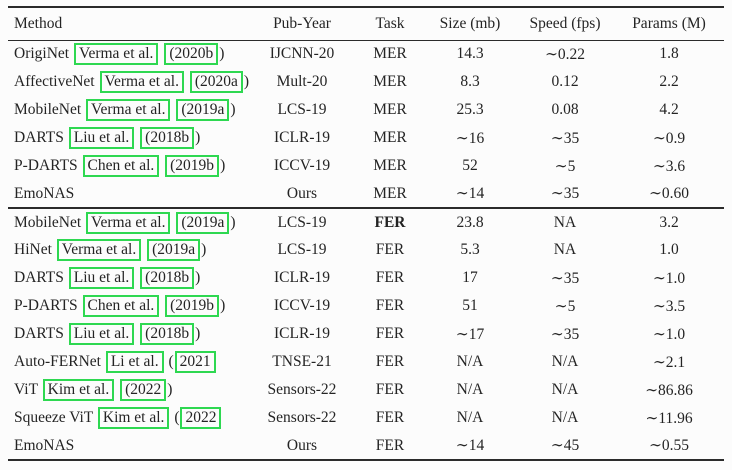 The height and width of the screenshot is (470, 732). Describe the element at coordinates (565, 306) in the screenshot. I see `speed-cell: ∼5` at that location.